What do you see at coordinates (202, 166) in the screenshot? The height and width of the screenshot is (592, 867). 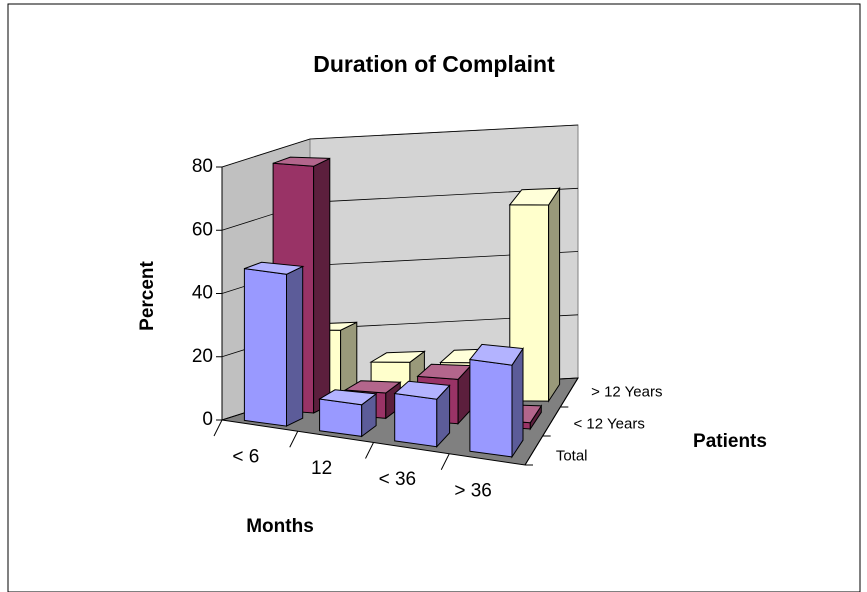 I see `y-tick-label: 80` at bounding box center [202, 166].